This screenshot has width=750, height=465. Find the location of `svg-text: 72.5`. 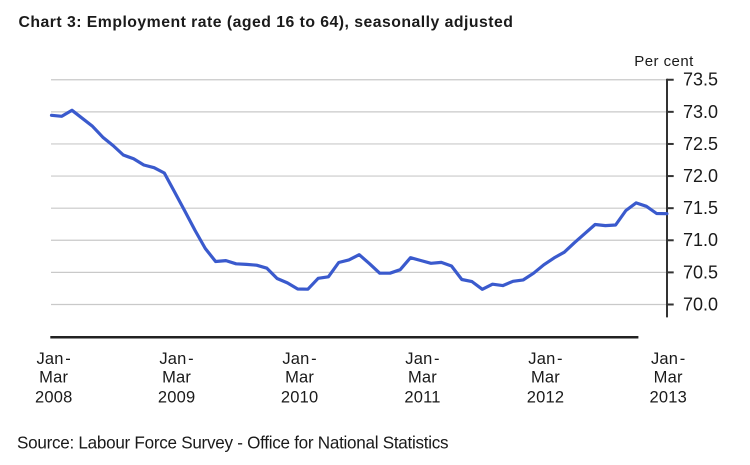

svg-text: 72.5 is located at coordinates (700, 144).